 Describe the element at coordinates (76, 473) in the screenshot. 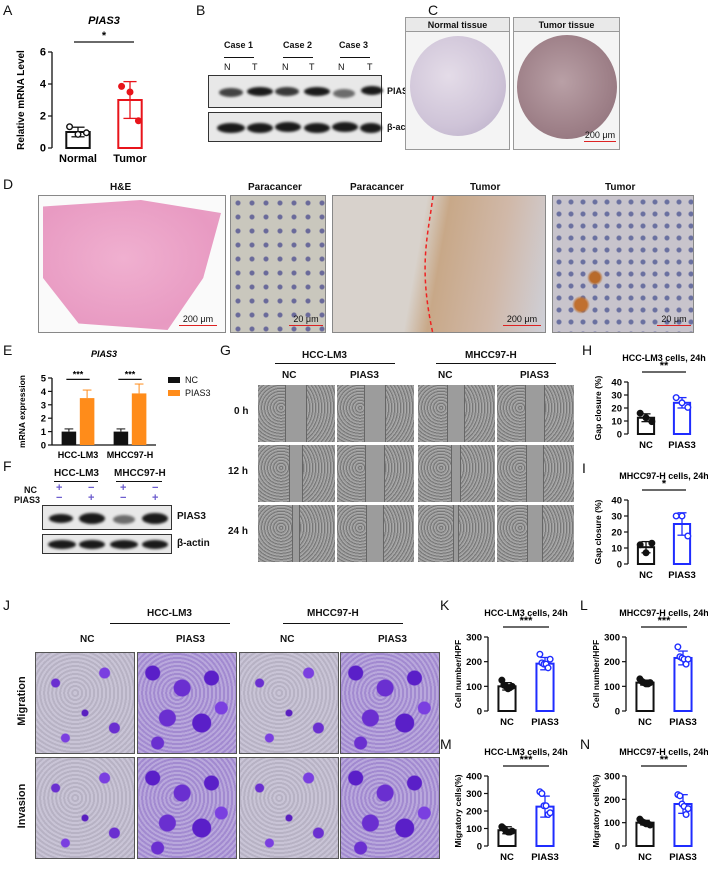

I see `group-label: HCC-LM3` at that location.